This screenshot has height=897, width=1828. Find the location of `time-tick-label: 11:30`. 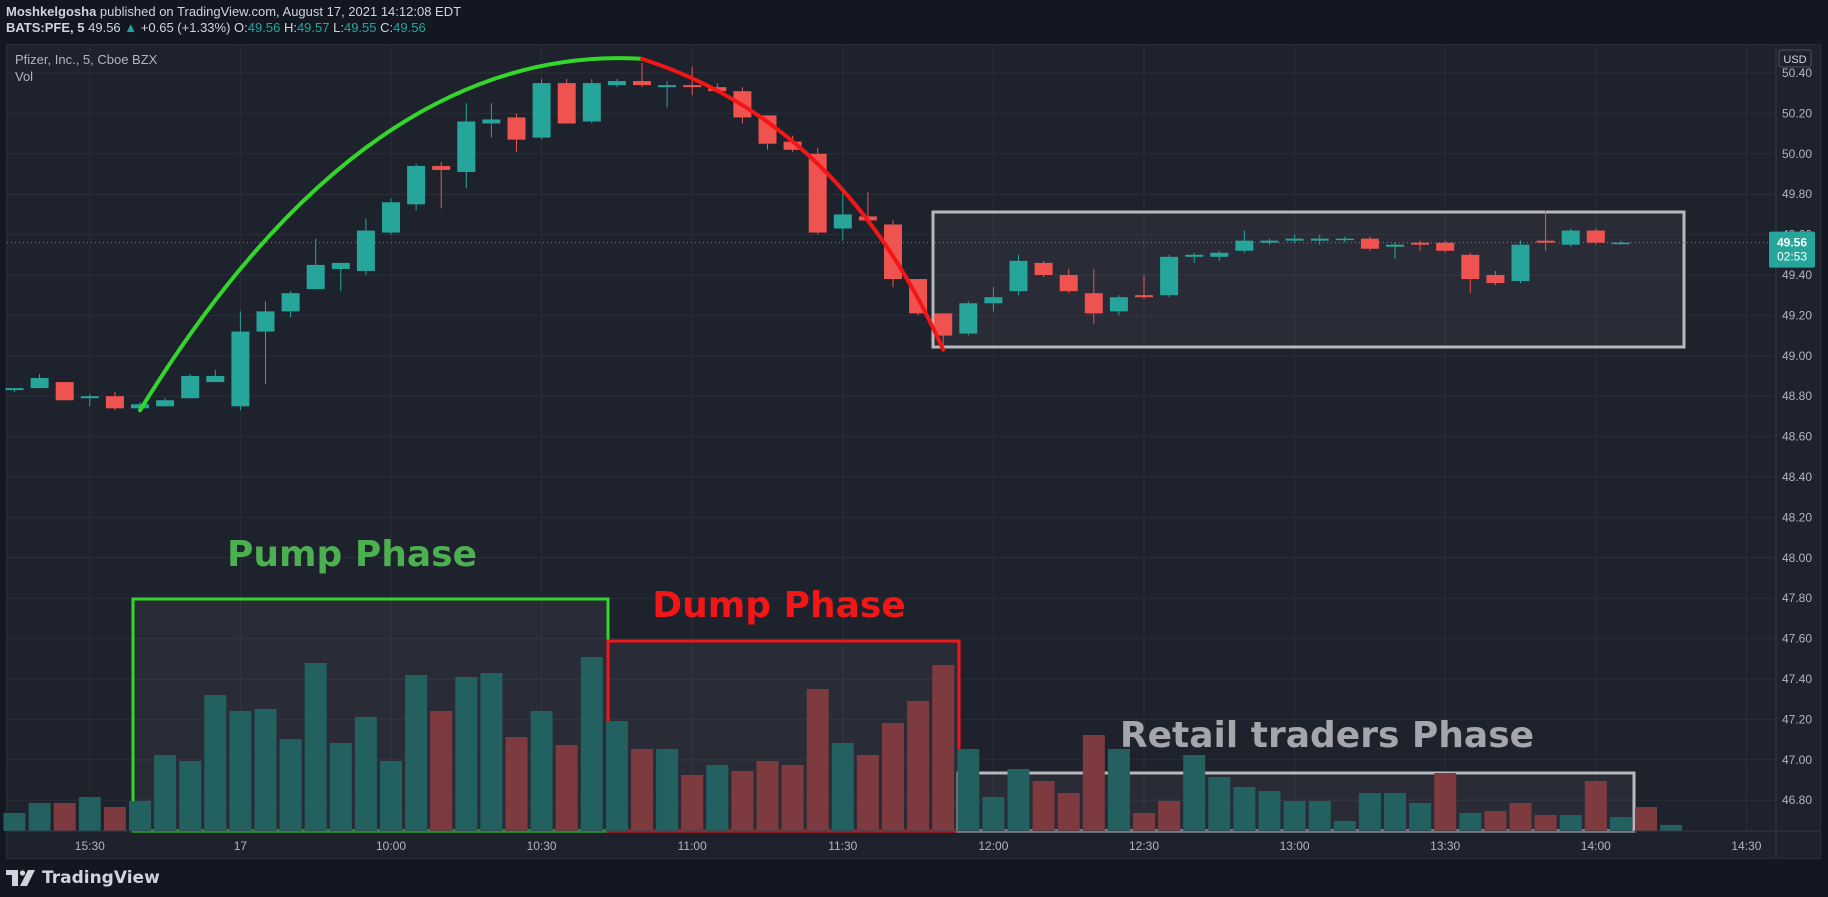

time-tick-label: 11:30 is located at coordinates (842, 846).